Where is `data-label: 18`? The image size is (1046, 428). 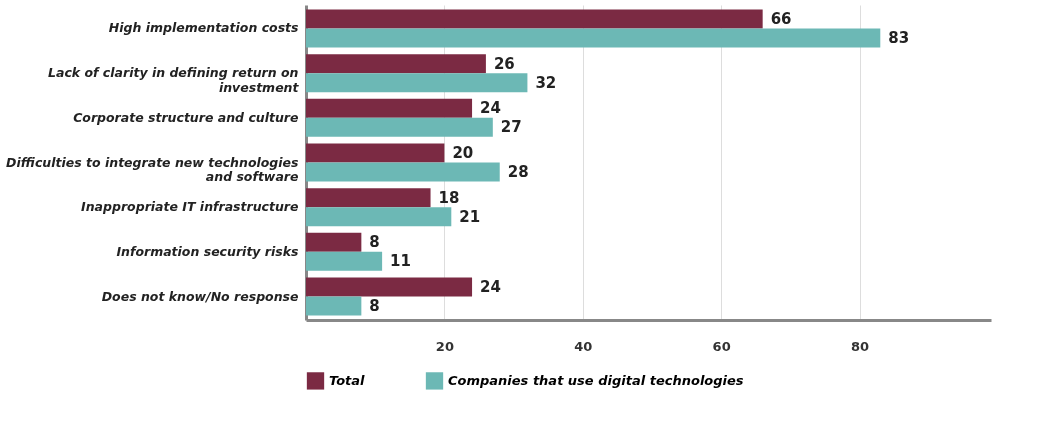 data-label: 18 is located at coordinates (449, 197).